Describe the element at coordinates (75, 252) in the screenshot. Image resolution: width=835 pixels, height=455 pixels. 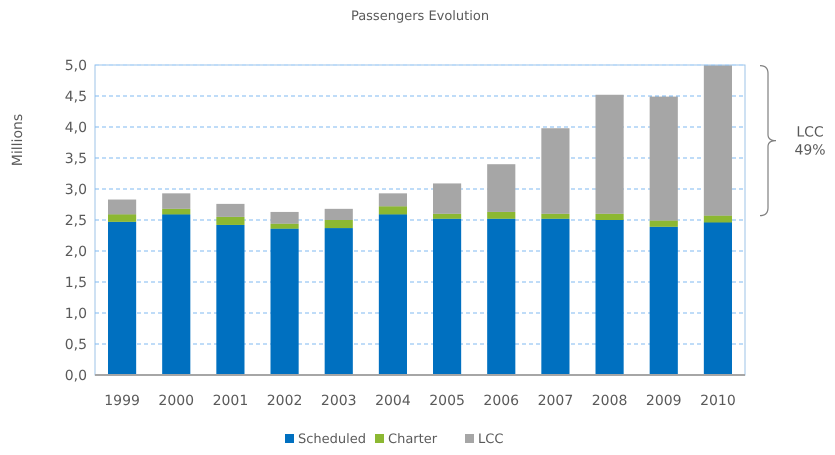
I see `y-tick-label: 2,0` at that location.